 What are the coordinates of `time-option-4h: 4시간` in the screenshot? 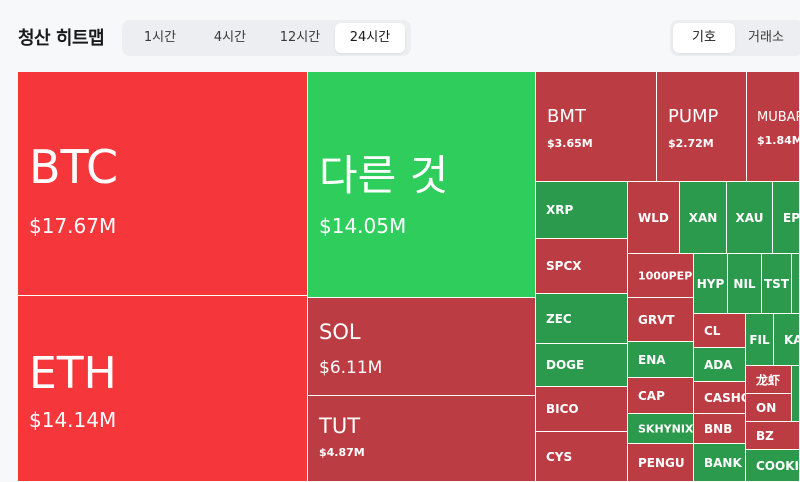 It's located at (230, 37).